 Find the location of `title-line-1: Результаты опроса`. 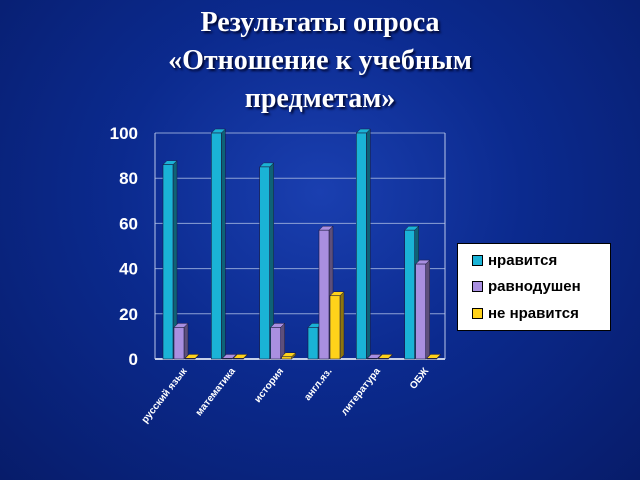

title-line-1: Результаты опроса is located at coordinates (320, 22).